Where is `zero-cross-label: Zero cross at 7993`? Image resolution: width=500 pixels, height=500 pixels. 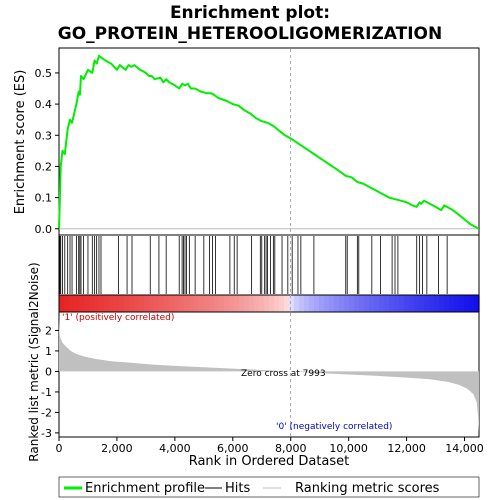
zero-cross-label: Zero cross at 7993 is located at coordinates (283, 374).